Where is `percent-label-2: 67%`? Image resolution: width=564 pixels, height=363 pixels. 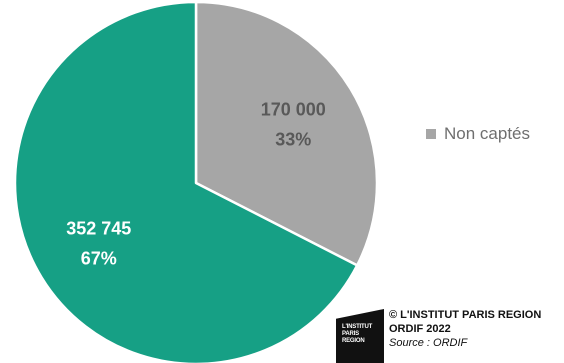
percent-label-2: 67% is located at coordinates (99, 259).